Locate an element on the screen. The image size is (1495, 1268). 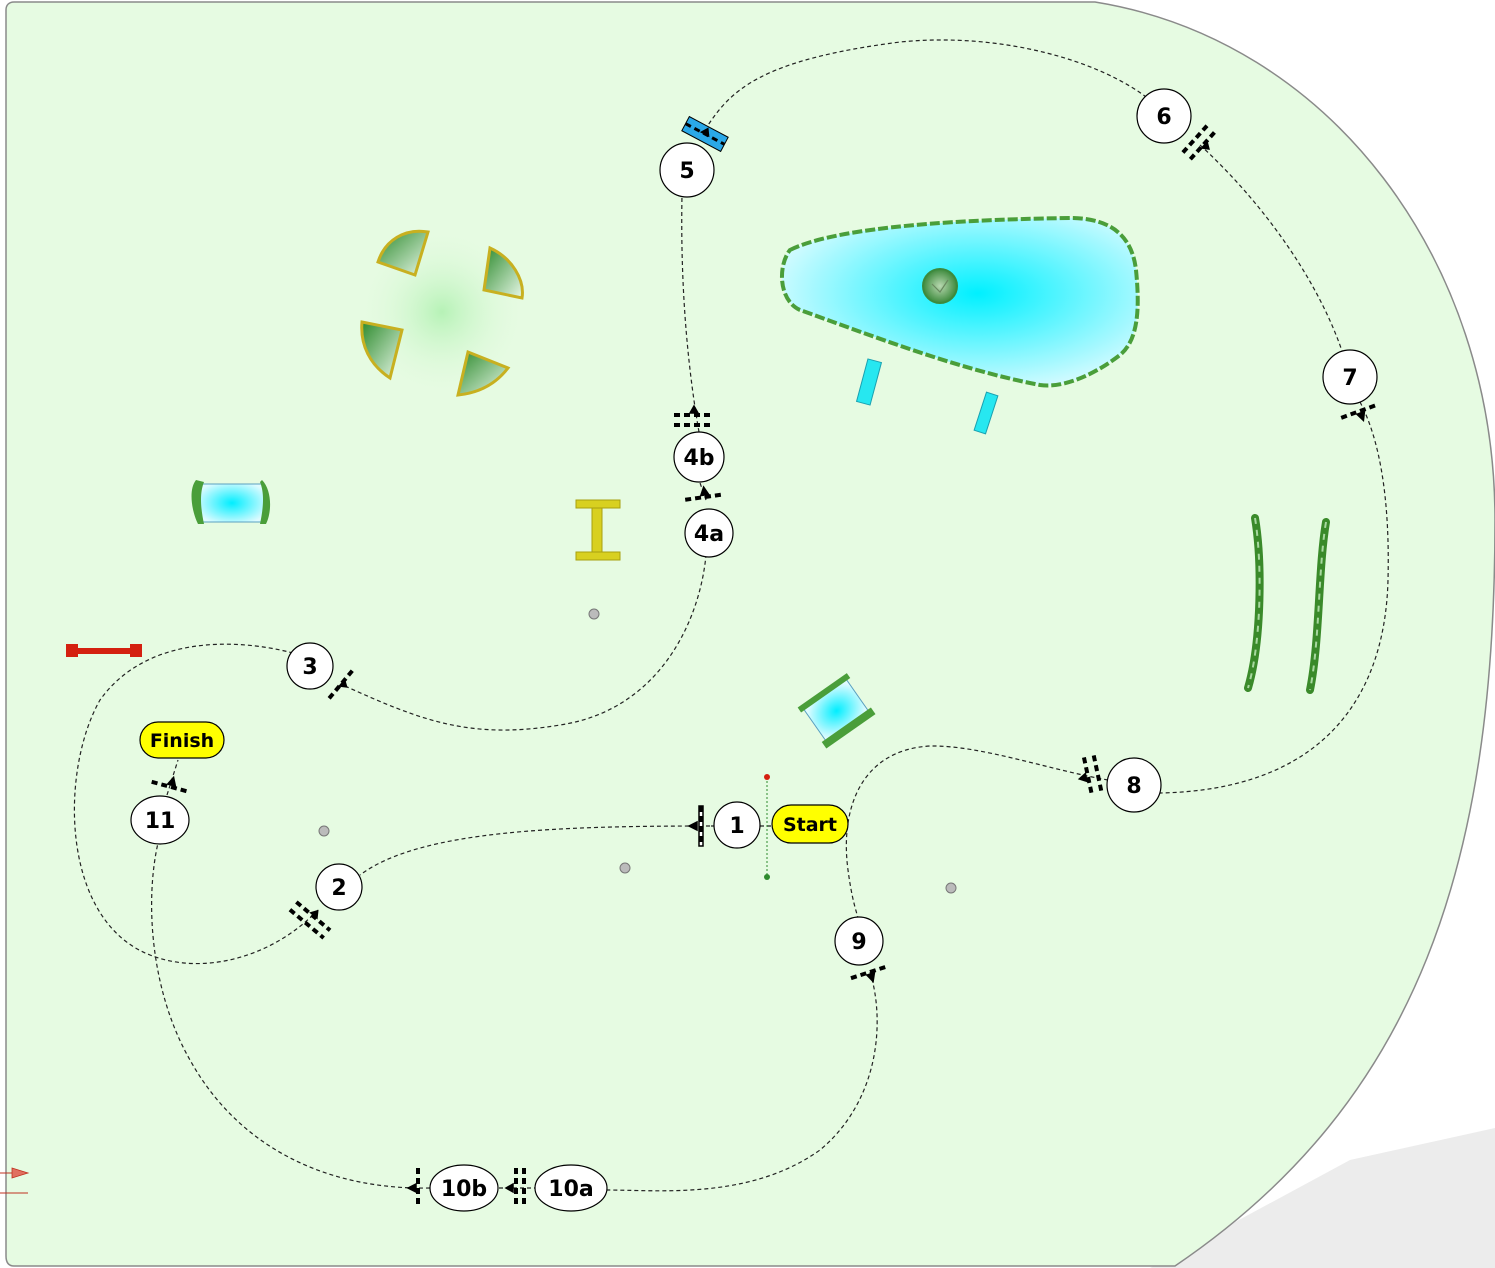
marker-5: 5 is located at coordinates (687, 170).